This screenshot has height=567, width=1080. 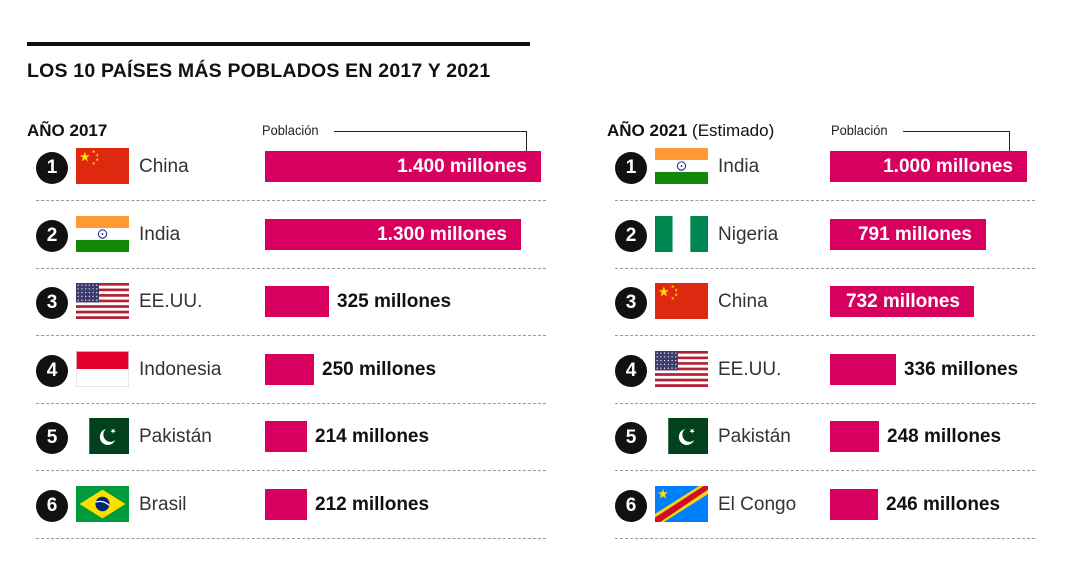 I want to click on country-name: Indonesia, so click(x=180, y=369).